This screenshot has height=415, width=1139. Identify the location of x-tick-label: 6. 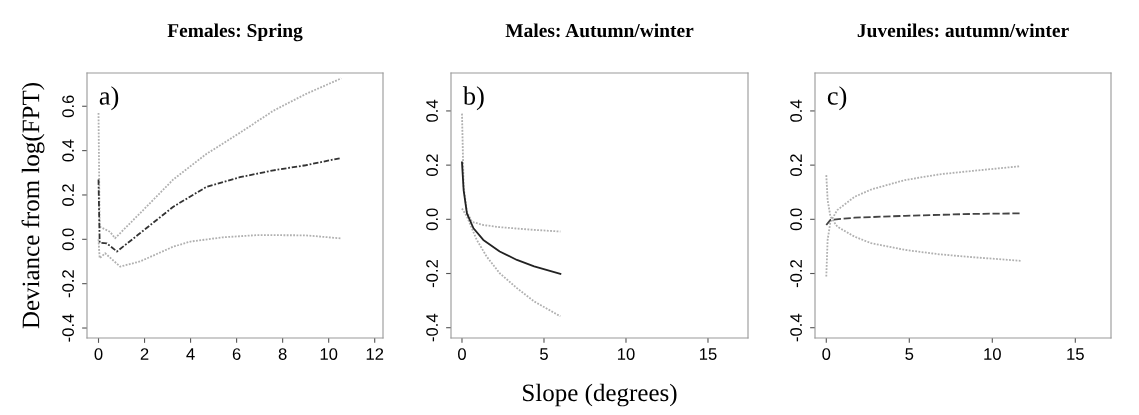
(236, 354).